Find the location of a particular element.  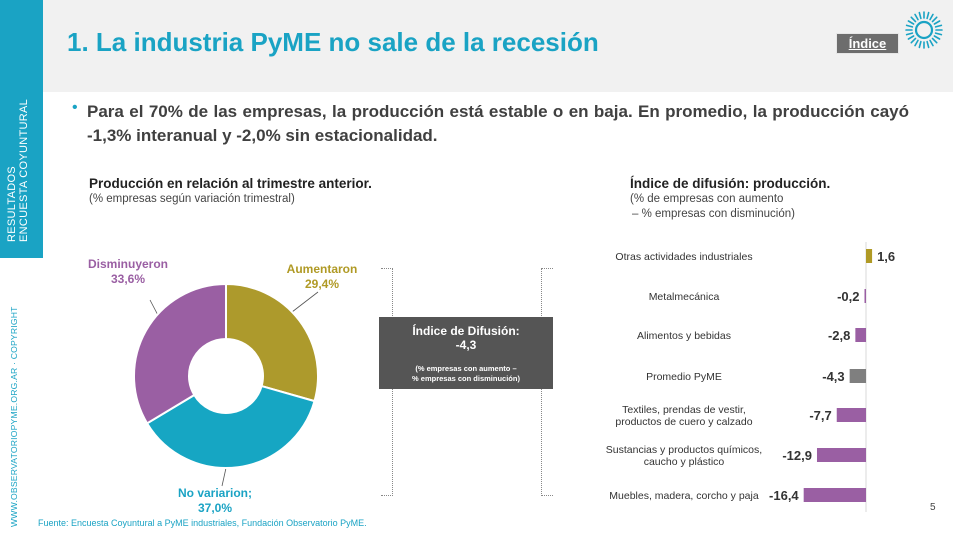

production-chart-subtitle: (% empresas según variación trimestral) is located at coordinates (192, 199).